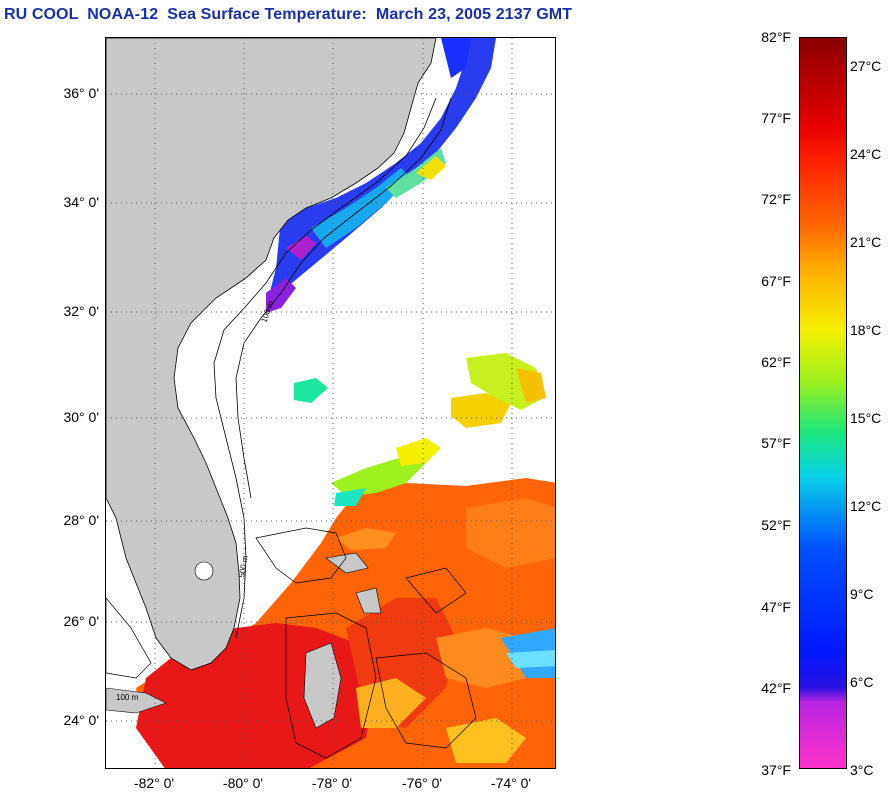  Describe the element at coordinates (81, 417) in the screenshot. I see `lat-label: 30° 0'` at that location.